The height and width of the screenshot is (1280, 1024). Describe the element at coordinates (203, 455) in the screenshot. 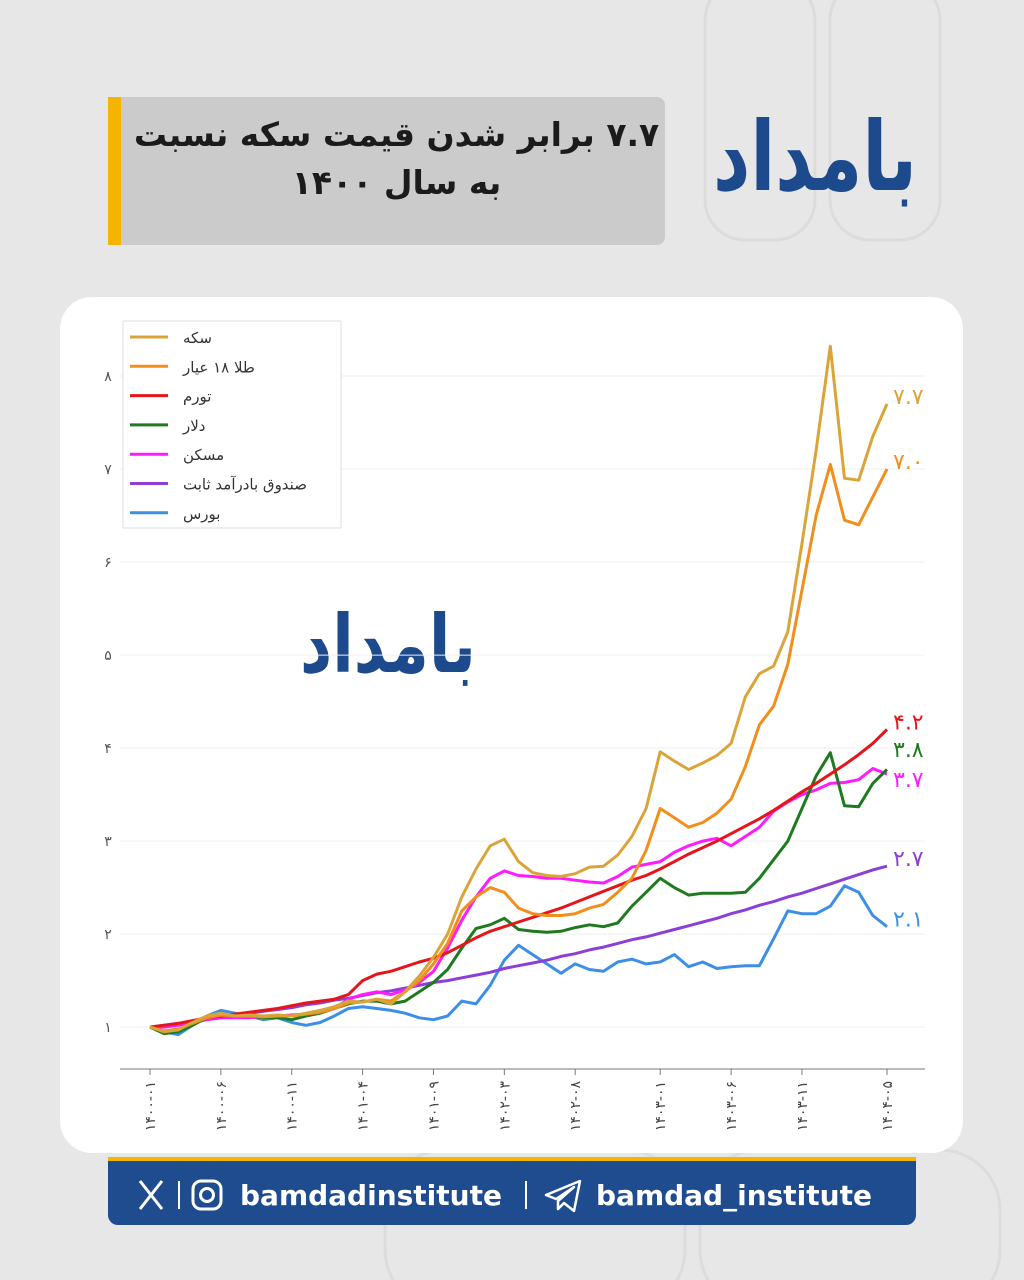

I see `legend-label: مسکن` at that location.